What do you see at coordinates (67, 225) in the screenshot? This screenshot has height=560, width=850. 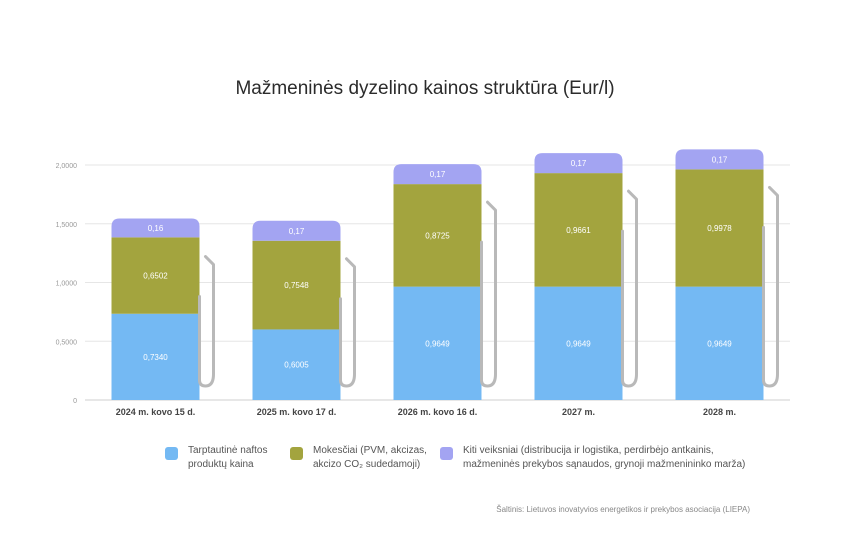 I see `y-tick-label: 1,5000` at bounding box center [67, 225].